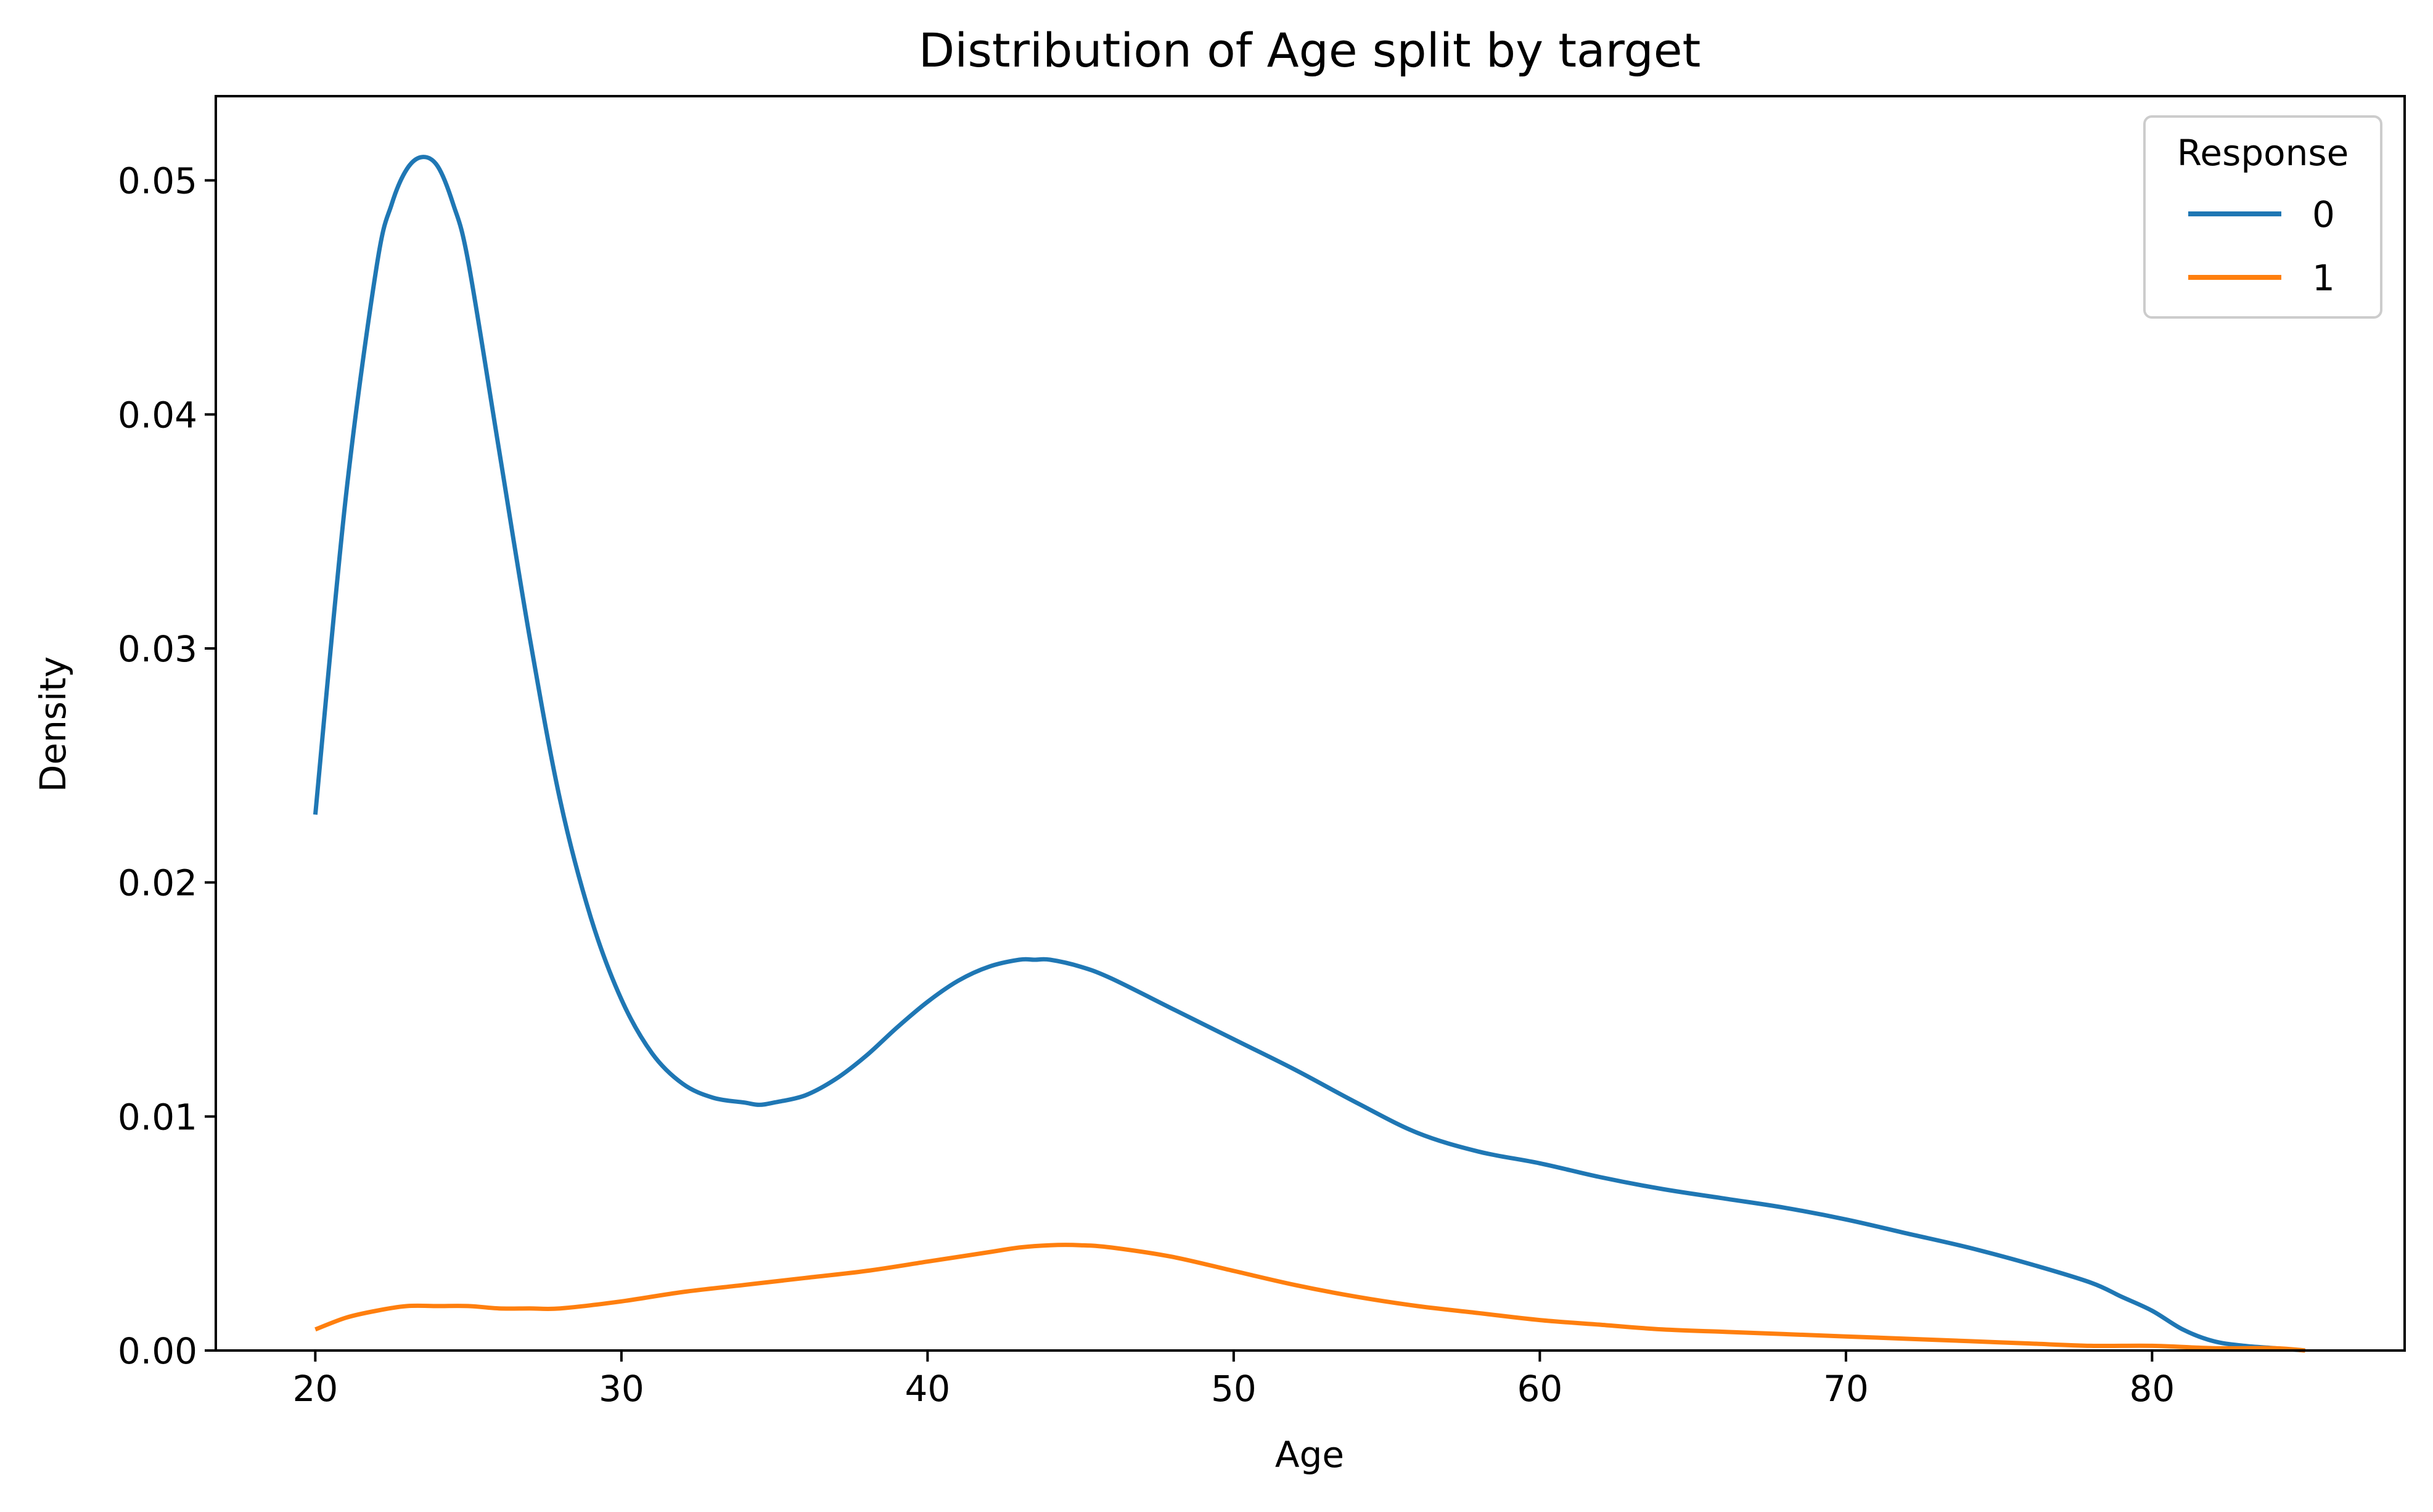 The width and height of the screenshot is (2433, 1512). I want to click on x-tick-label-20: 20, so click(315, 1389).